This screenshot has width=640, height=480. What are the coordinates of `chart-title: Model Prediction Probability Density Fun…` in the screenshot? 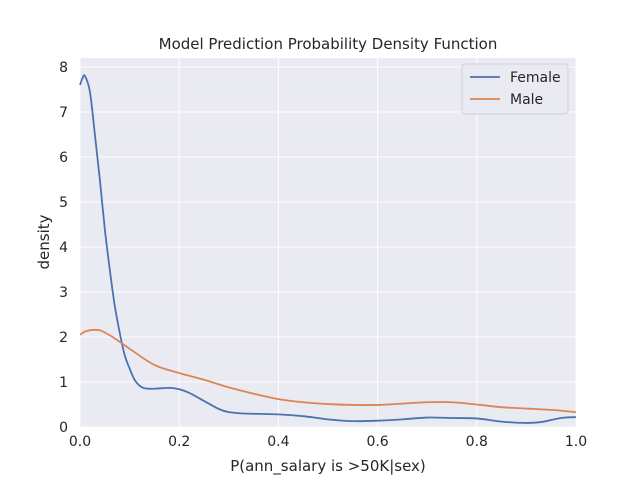 It's located at (328, 44).